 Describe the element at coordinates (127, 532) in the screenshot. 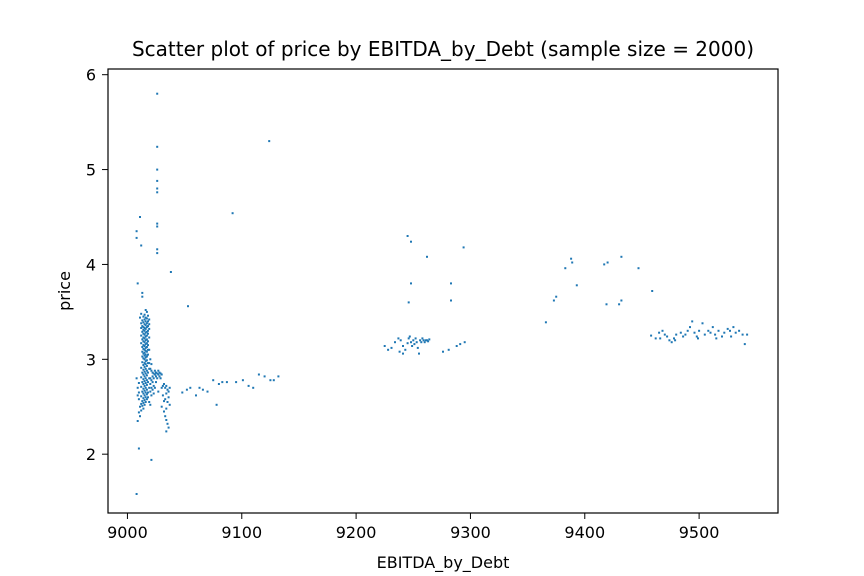

I see `x-tick-label: 9000` at that location.